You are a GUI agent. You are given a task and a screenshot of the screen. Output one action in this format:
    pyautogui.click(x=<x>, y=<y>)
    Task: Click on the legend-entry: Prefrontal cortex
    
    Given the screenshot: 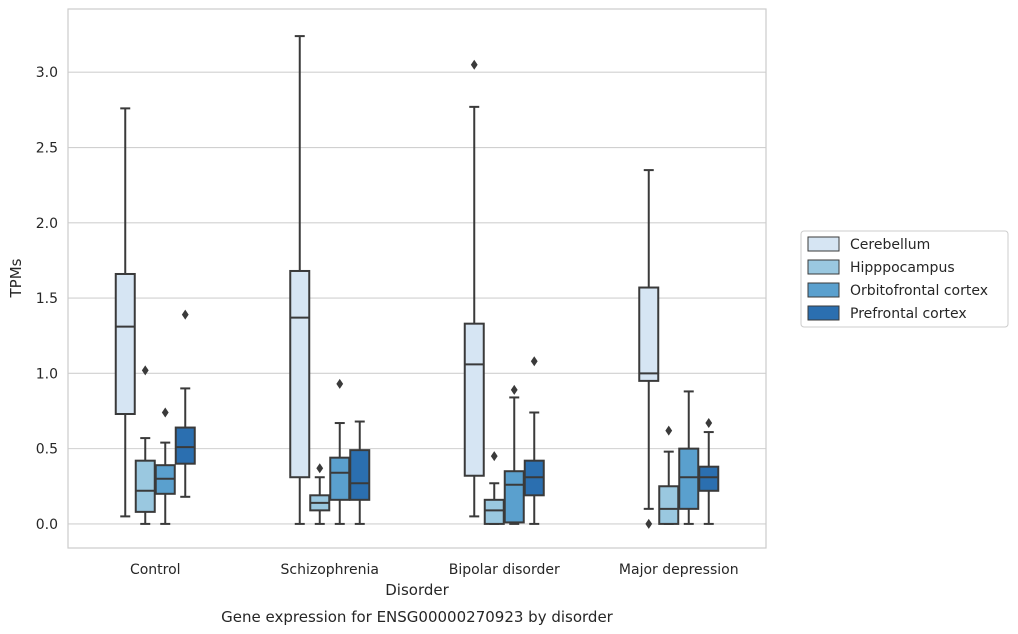 What is the action you would take?
    pyautogui.click(x=908, y=314)
    